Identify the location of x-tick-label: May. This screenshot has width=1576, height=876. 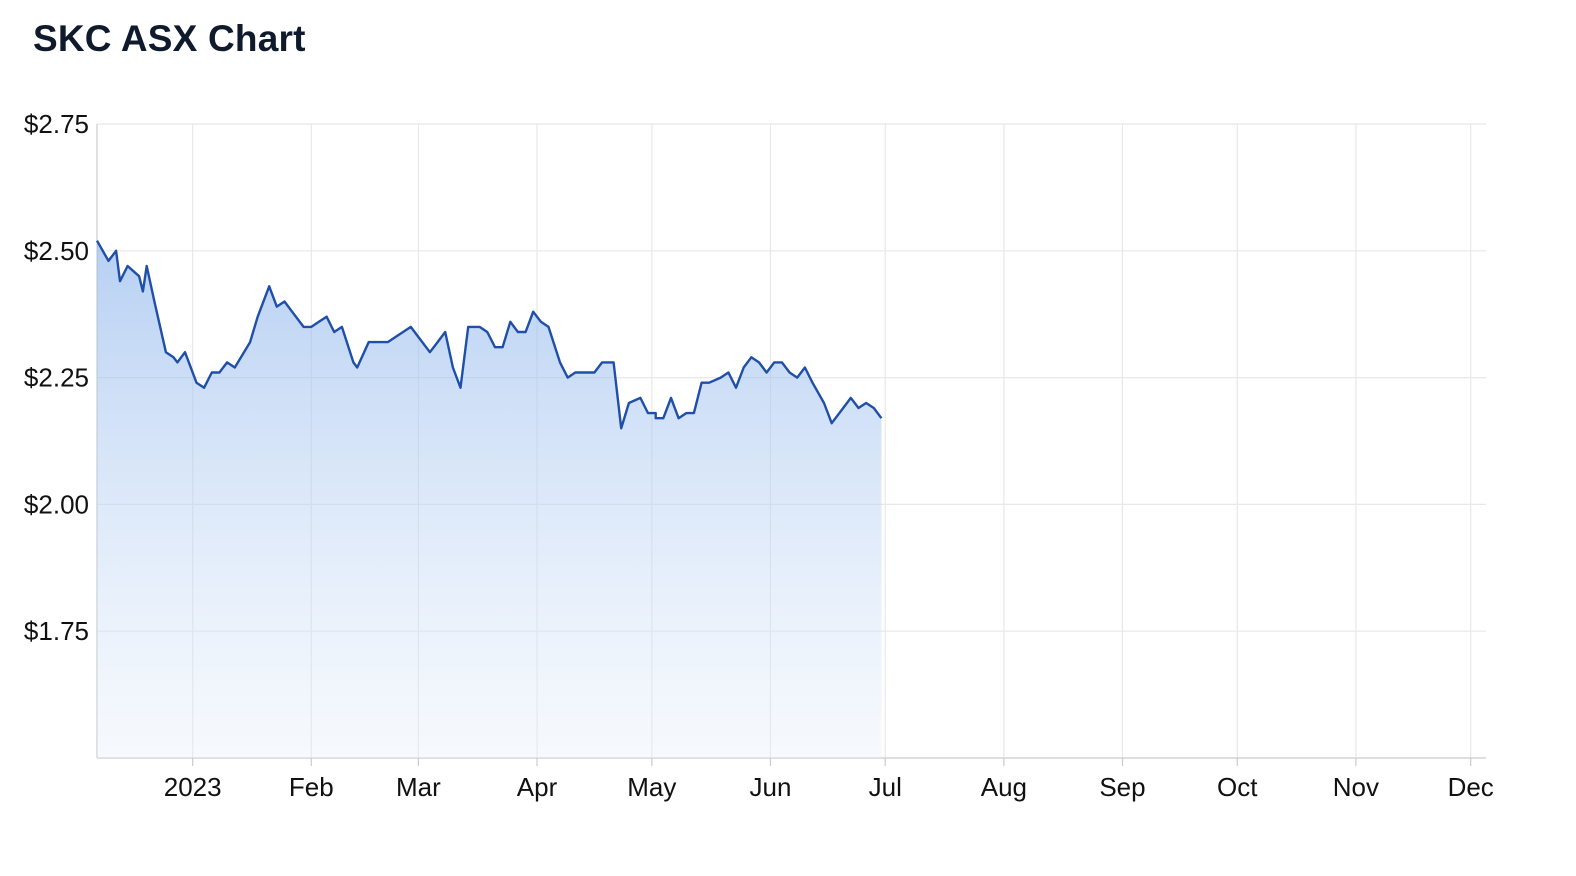
(651, 787).